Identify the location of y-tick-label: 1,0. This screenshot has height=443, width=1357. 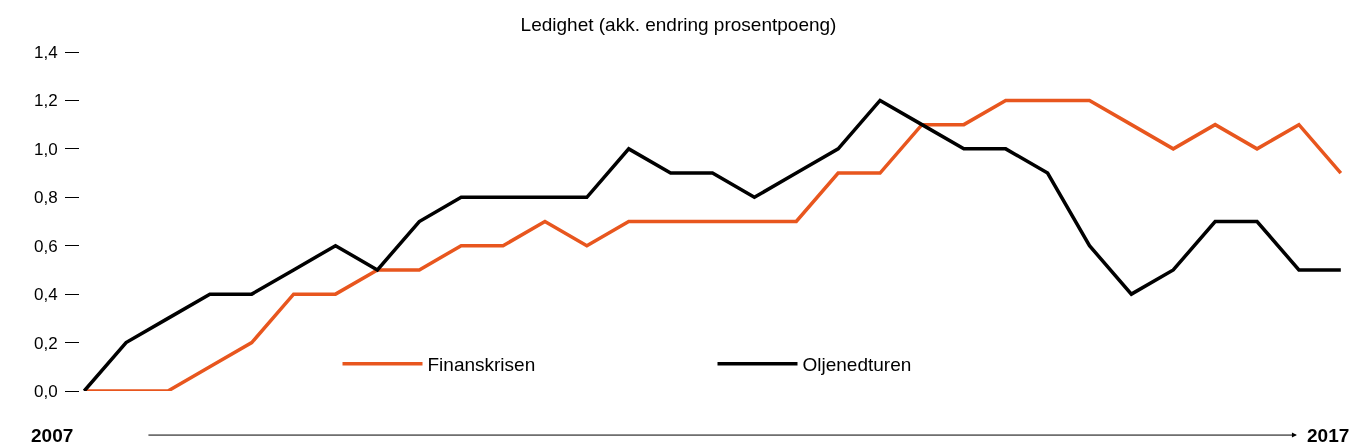
(45, 149).